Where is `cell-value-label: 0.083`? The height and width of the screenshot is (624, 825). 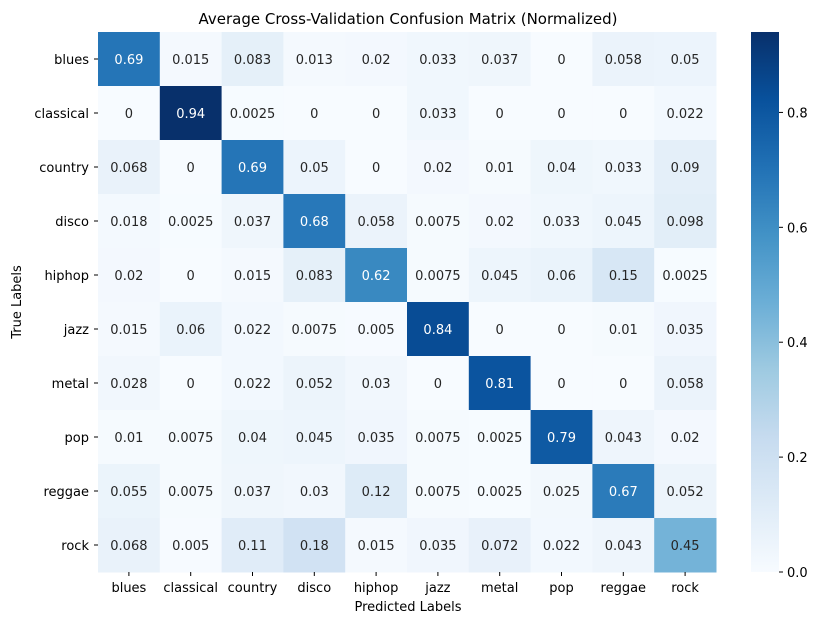 cell-value-label: 0.083 is located at coordinates (314, 276).